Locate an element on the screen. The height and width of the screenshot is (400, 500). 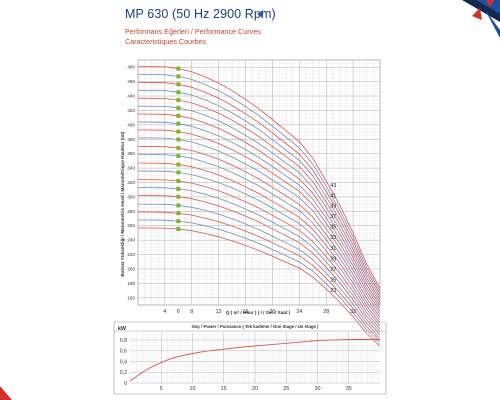
stage-label: 23 is located at coordinates (333, 291).